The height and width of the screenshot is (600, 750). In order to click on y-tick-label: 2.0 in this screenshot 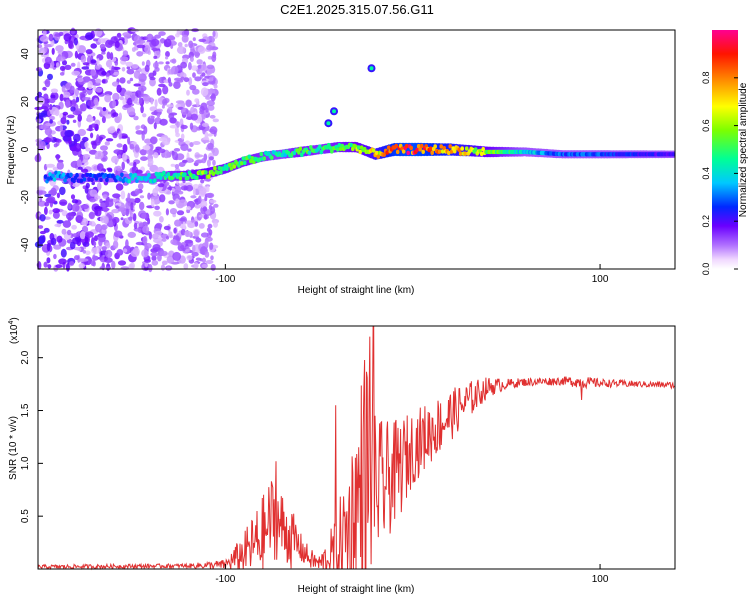, I will do `click(25, 357)`.